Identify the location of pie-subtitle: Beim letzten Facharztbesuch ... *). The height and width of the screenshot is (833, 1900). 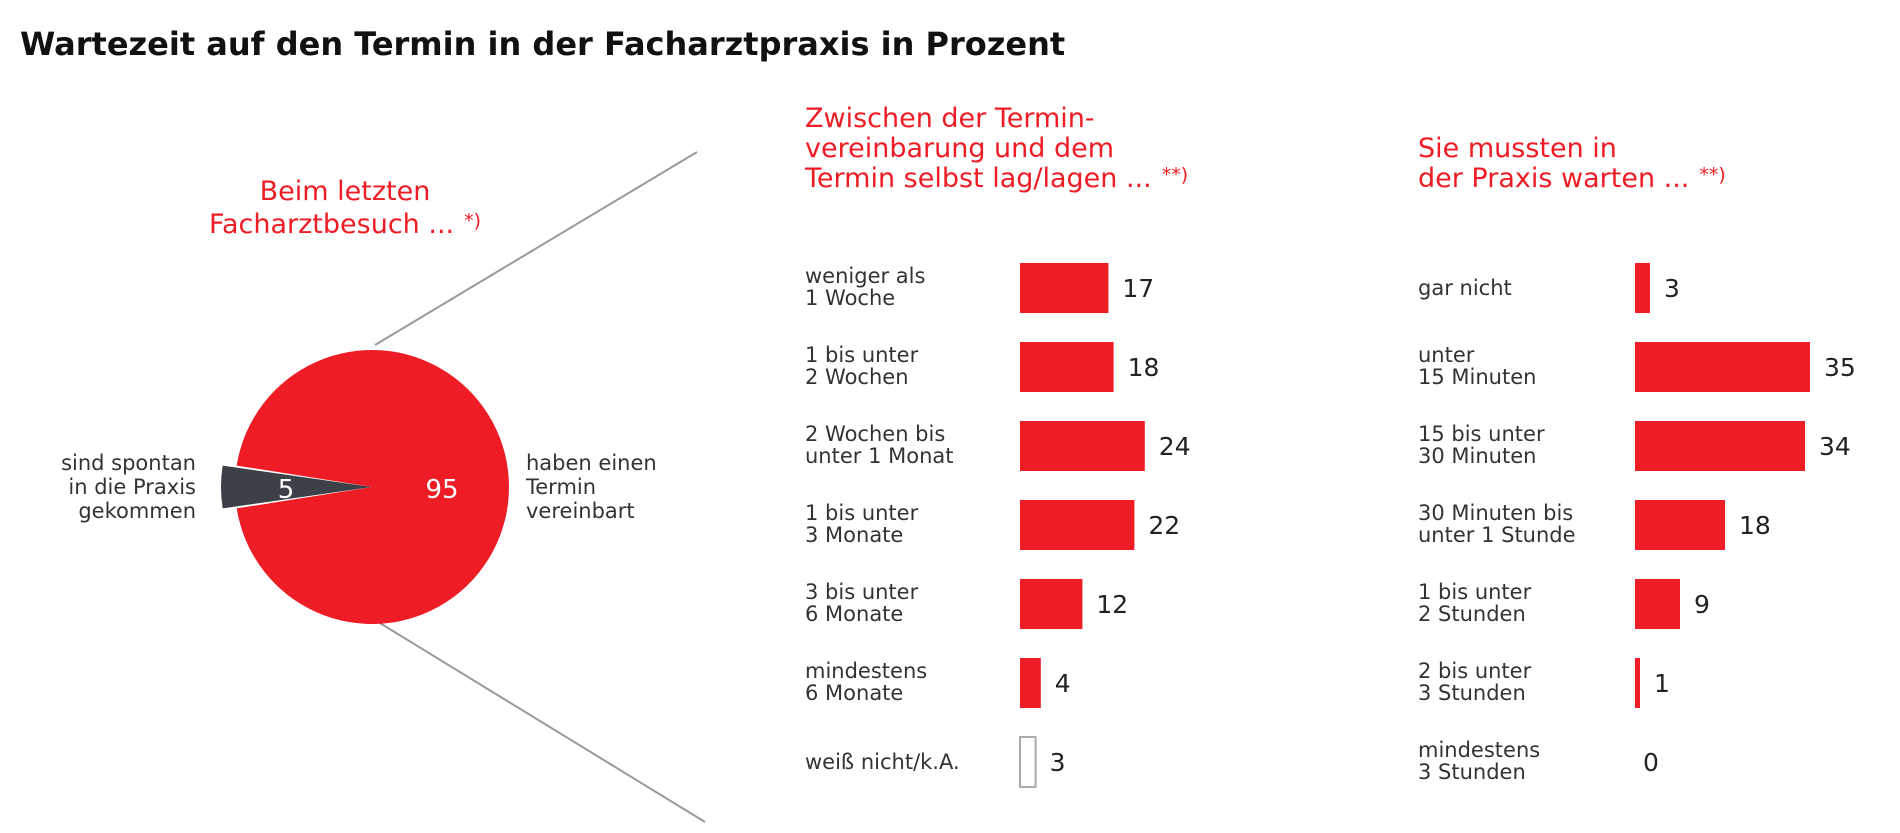
(345, 208).